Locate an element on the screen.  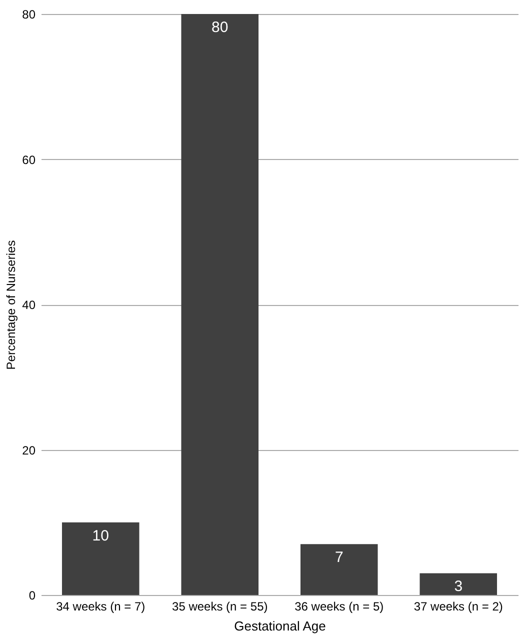
x-tick-label: 34 weeks (n = 7) is located at coordinates (101, 607).